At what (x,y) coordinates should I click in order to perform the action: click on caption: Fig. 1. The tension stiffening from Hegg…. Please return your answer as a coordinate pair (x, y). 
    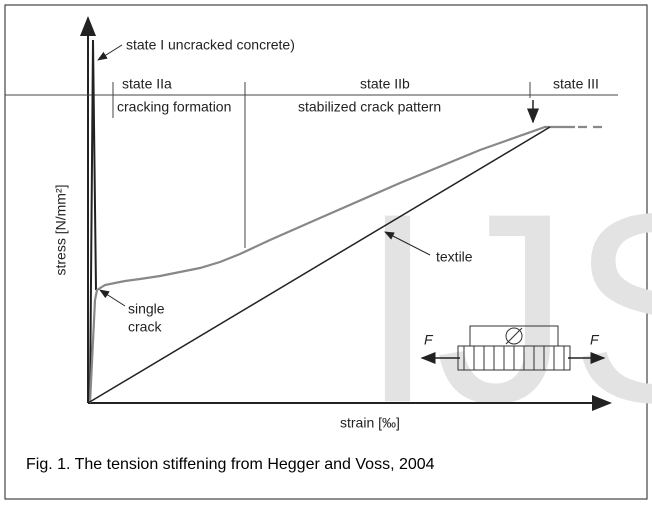
    Looking at the image, I should click on (230, 464).